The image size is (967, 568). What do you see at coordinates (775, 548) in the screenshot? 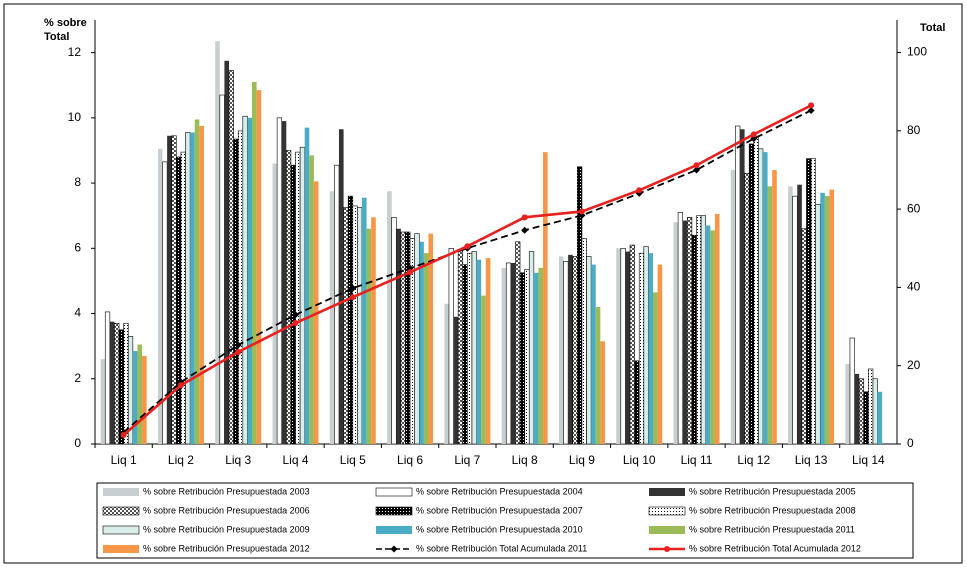
I see `legend-label: % sobre Retribución Total Acumulada 2012` at bounding box center [775, 548].